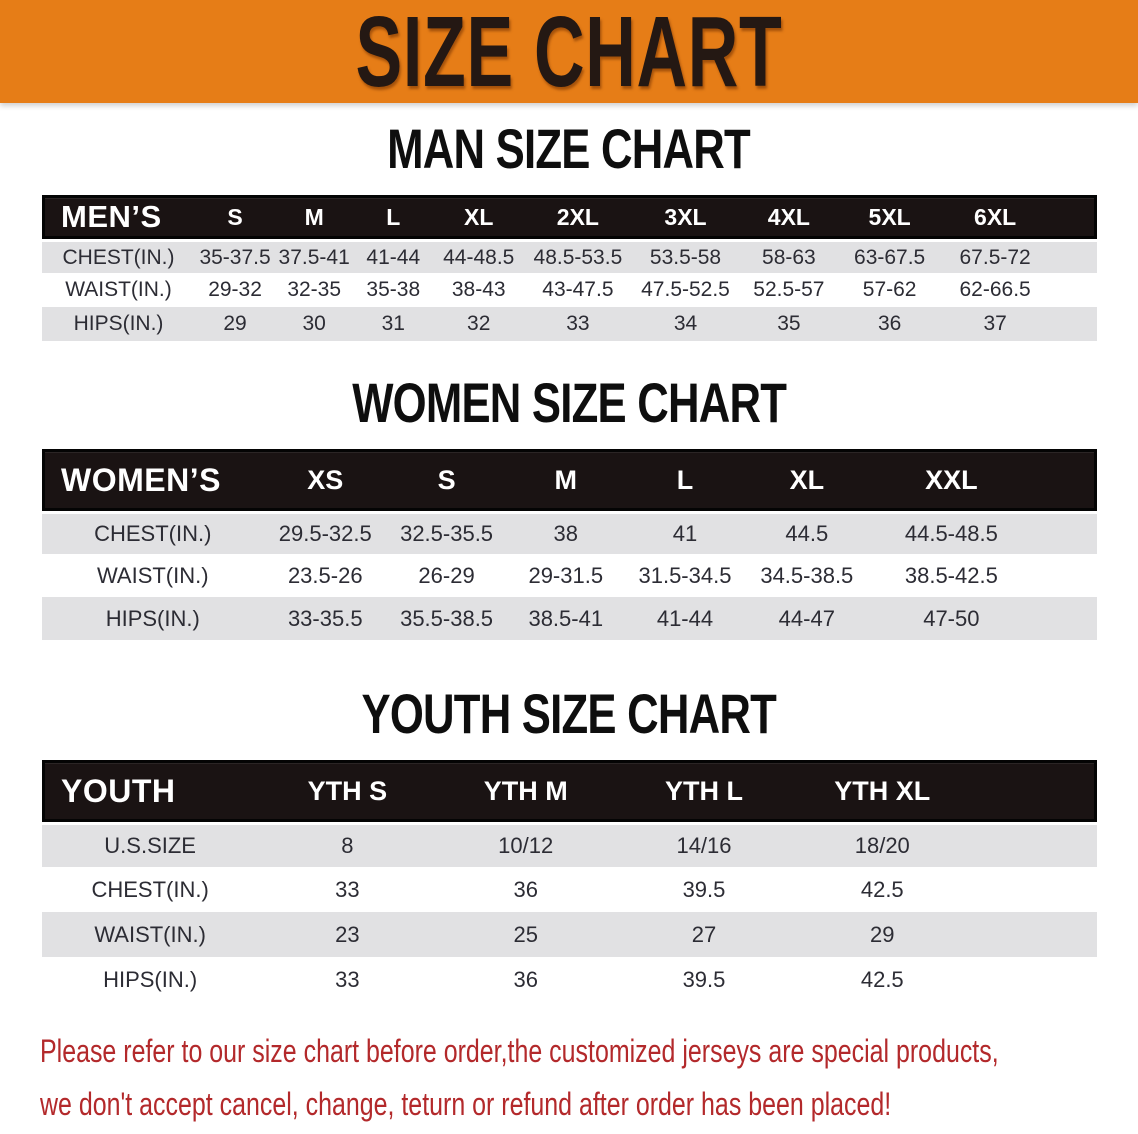 This screenshot has width=1138, height=1134. What do you see at coordinates (347, 791) in the screenshot?
I see `youth-col-header: YTH S` at bounding box center [347, 791].